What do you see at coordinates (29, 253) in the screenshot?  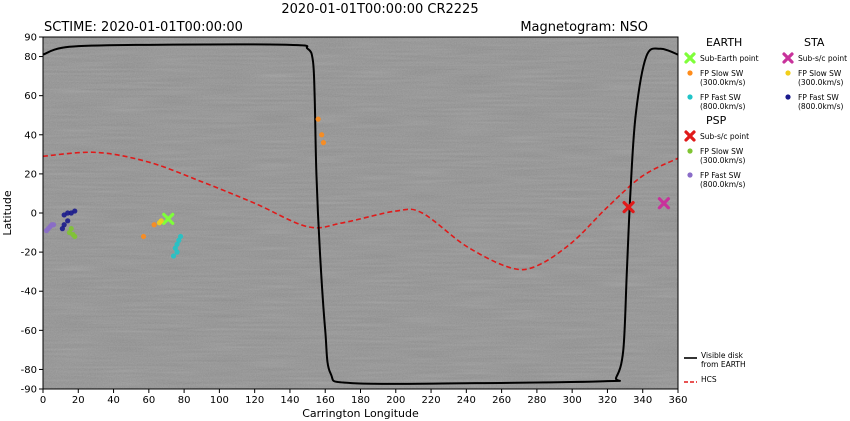 I see `y-tick-label: -20` at bounding box center [29, 253].